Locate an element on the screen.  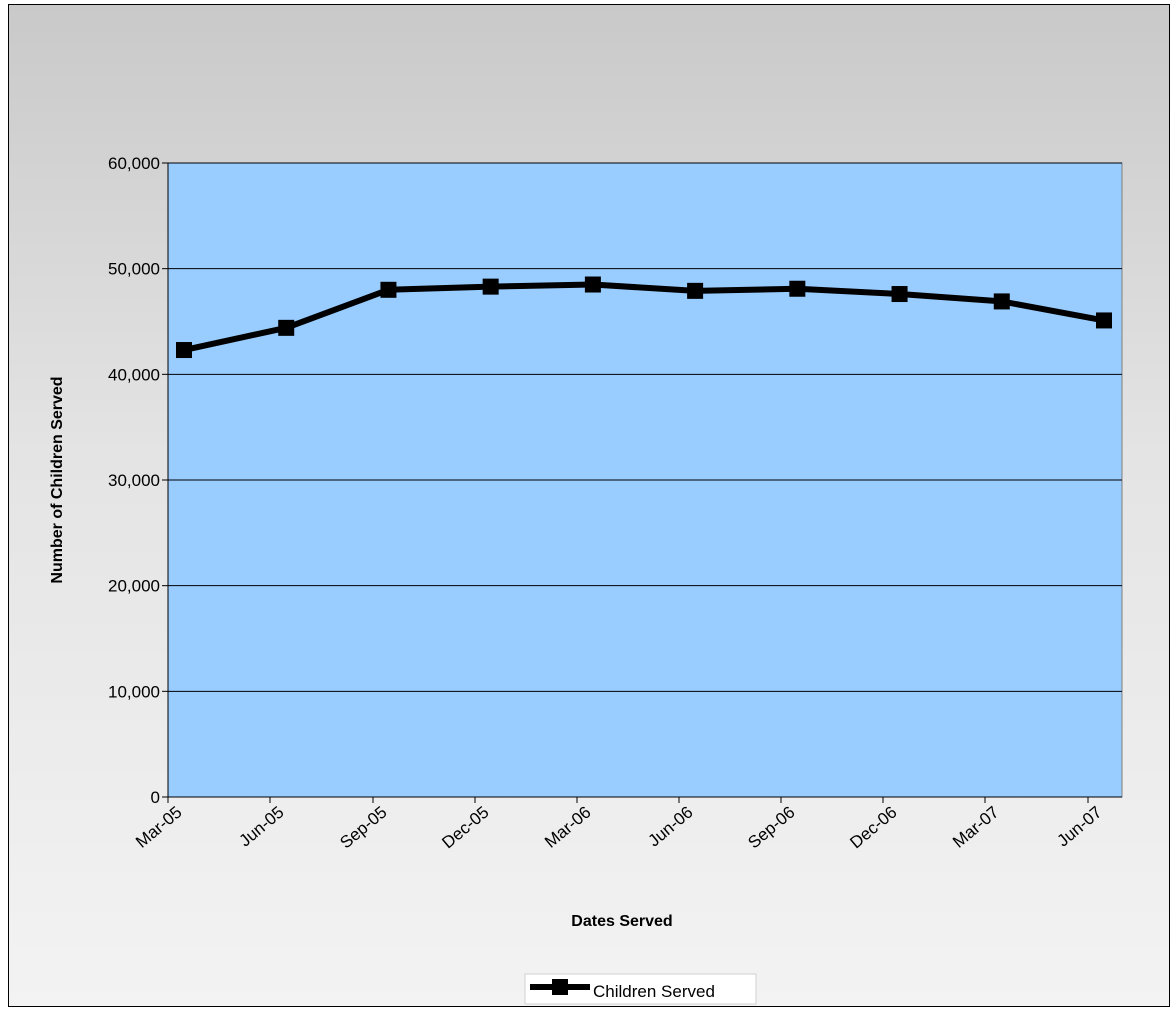
legend-label: Children Served is located at coordinates (654, 991).